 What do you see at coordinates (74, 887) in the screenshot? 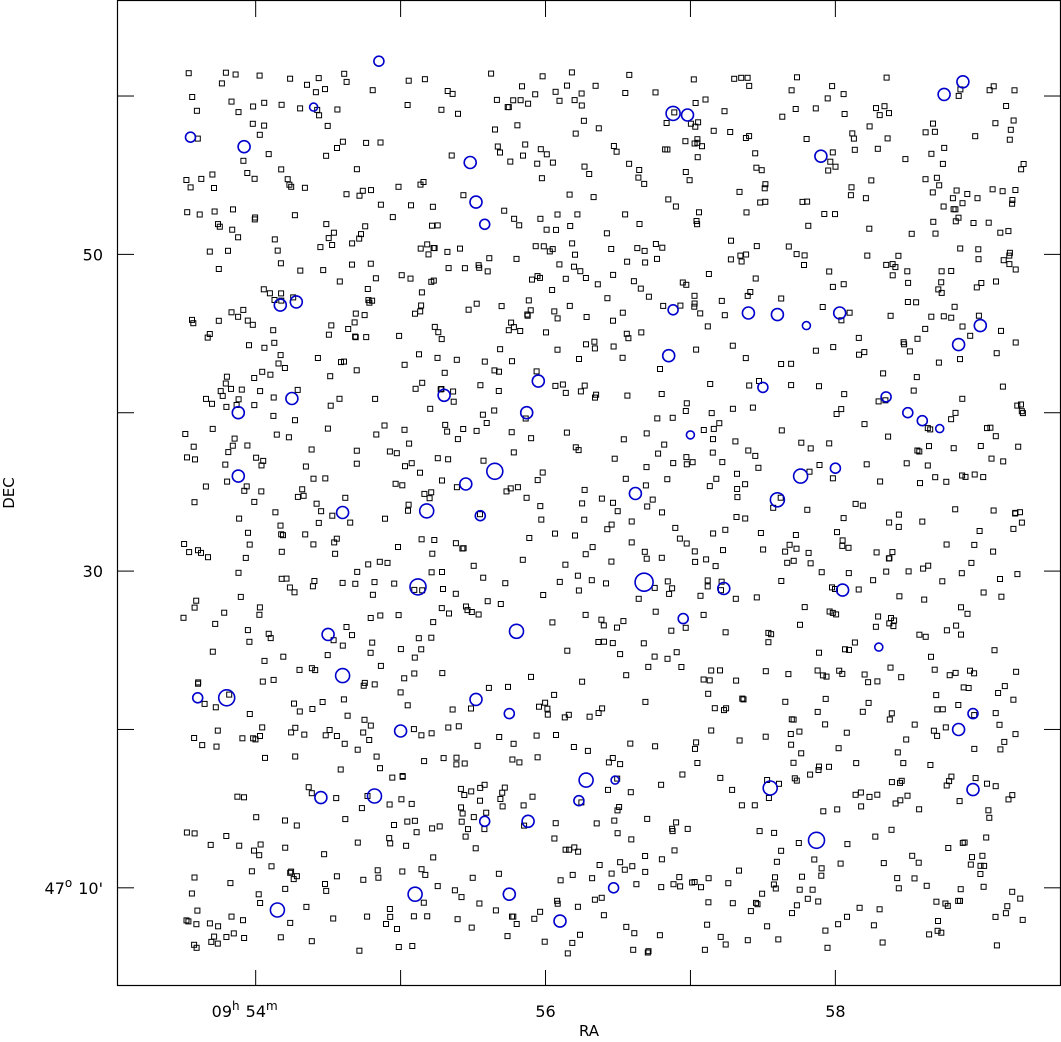
I see `y-tick-label: 47o 10'` at bounding box center [74, 887].